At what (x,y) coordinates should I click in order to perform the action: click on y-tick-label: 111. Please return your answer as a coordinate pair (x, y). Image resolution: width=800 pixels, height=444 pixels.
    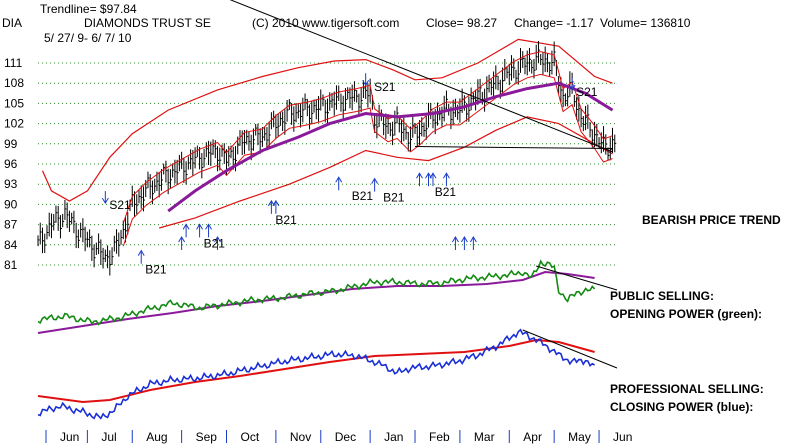
    Looking at the image, I should click on (13, 63).